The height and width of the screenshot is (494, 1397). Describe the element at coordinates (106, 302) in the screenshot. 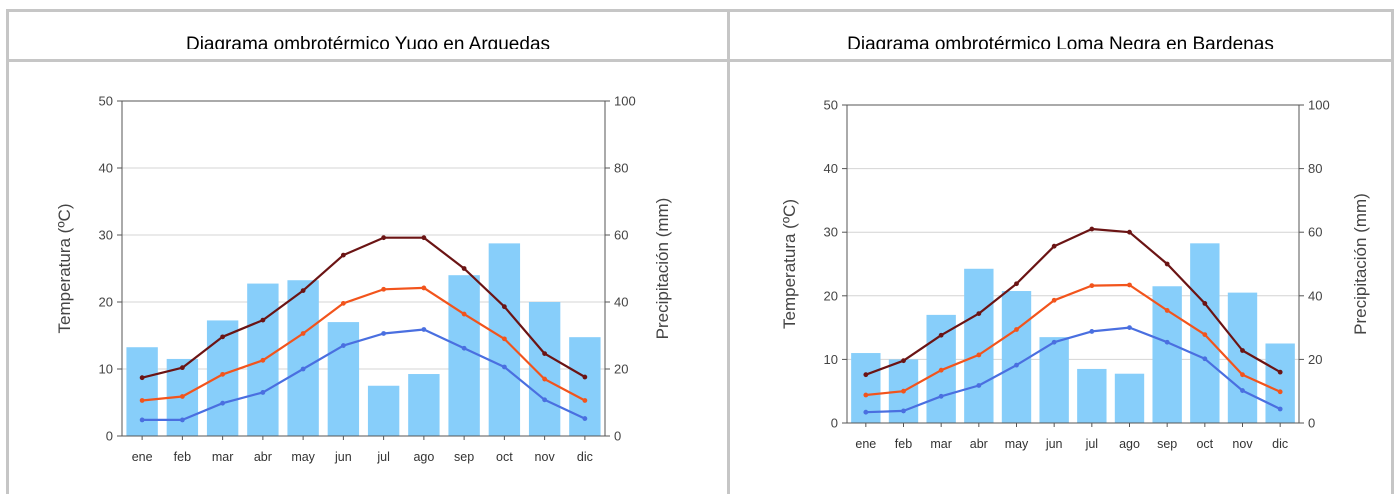

I see `y-tick-label: 20` at that location.